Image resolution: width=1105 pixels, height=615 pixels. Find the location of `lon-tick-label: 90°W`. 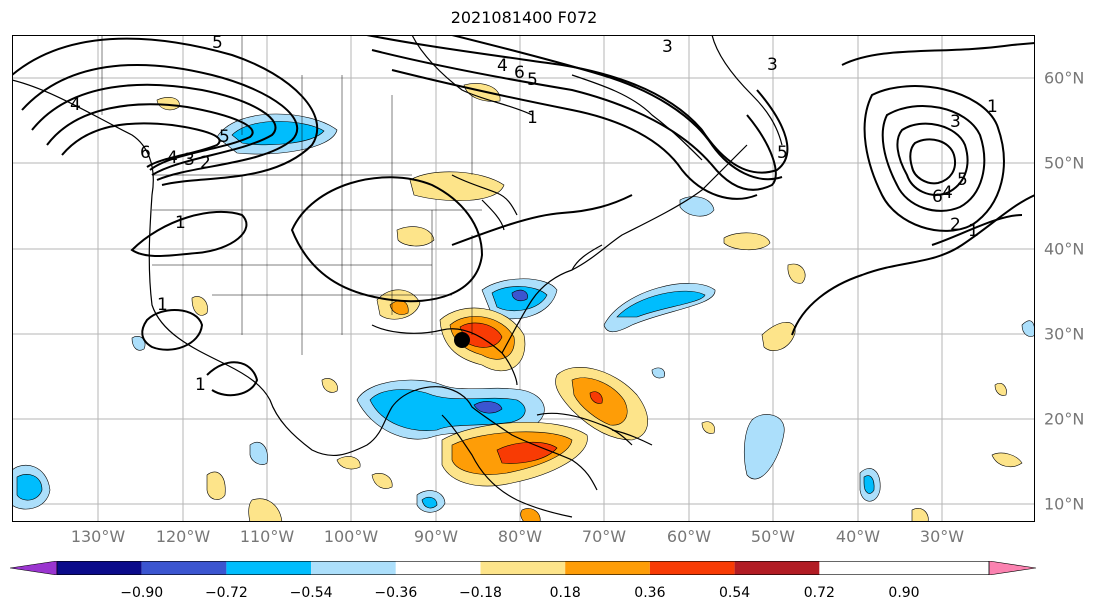

lon-tick-label: 90°W is located at coordinates (436, 536).